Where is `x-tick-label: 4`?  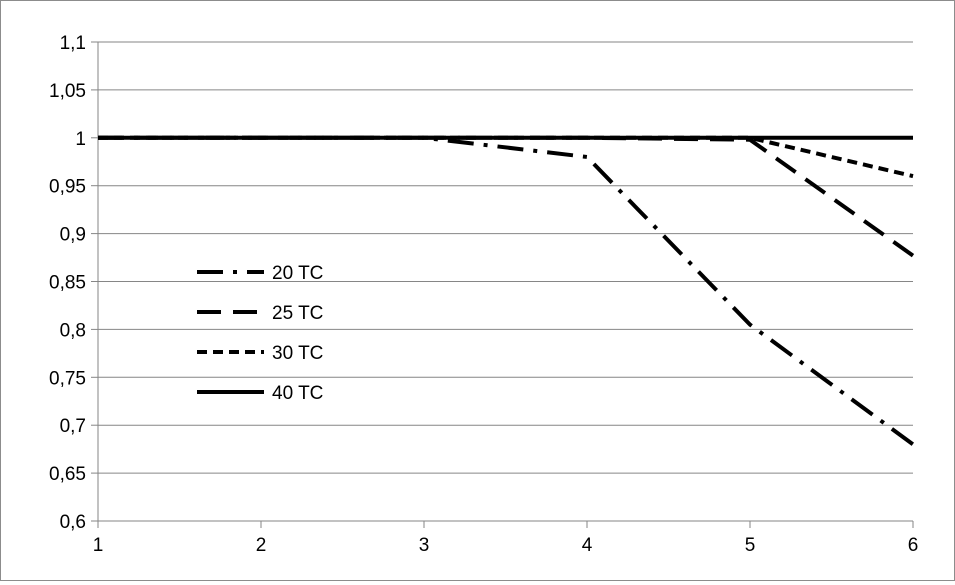
x-tick-label: 4 is located at coordinates (587, 545).